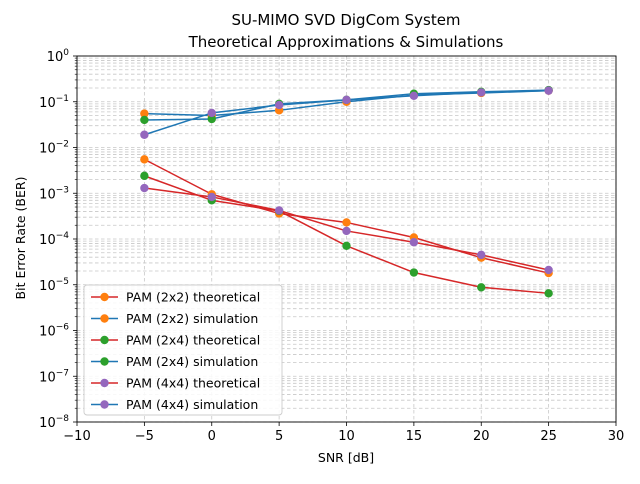  I want to click on legend-label: PAM (2x4) simulation, so click(192, 361).